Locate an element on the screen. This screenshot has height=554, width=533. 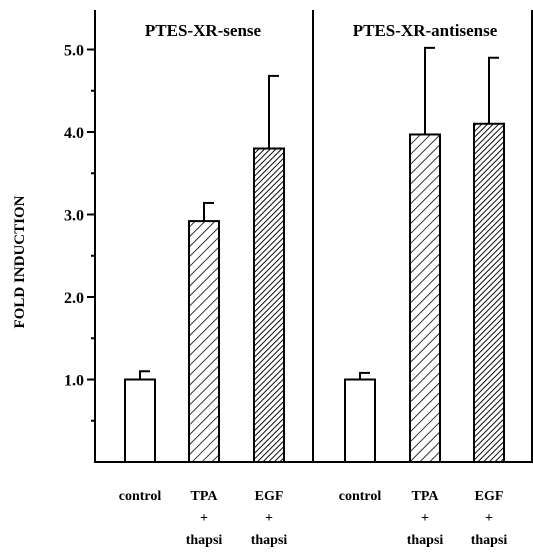
y-tick-label: 4.0 is located at coordinates (74, 133).